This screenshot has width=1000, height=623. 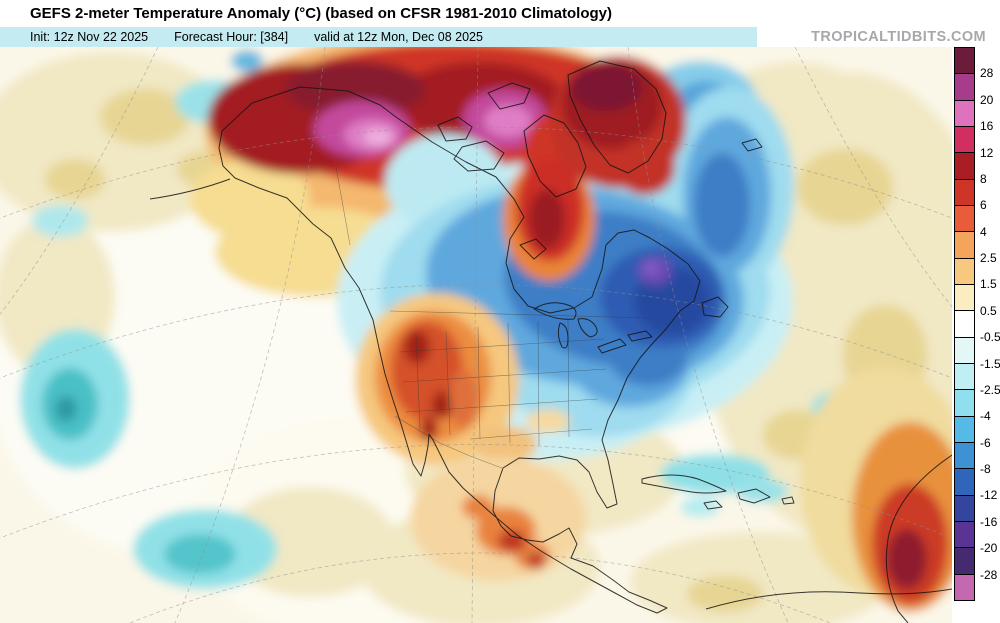 What do you see at coordinates (989, 548) in the screenshot?
I see `colorbar-boundary-label: -20` at bounding box center [989, 548].